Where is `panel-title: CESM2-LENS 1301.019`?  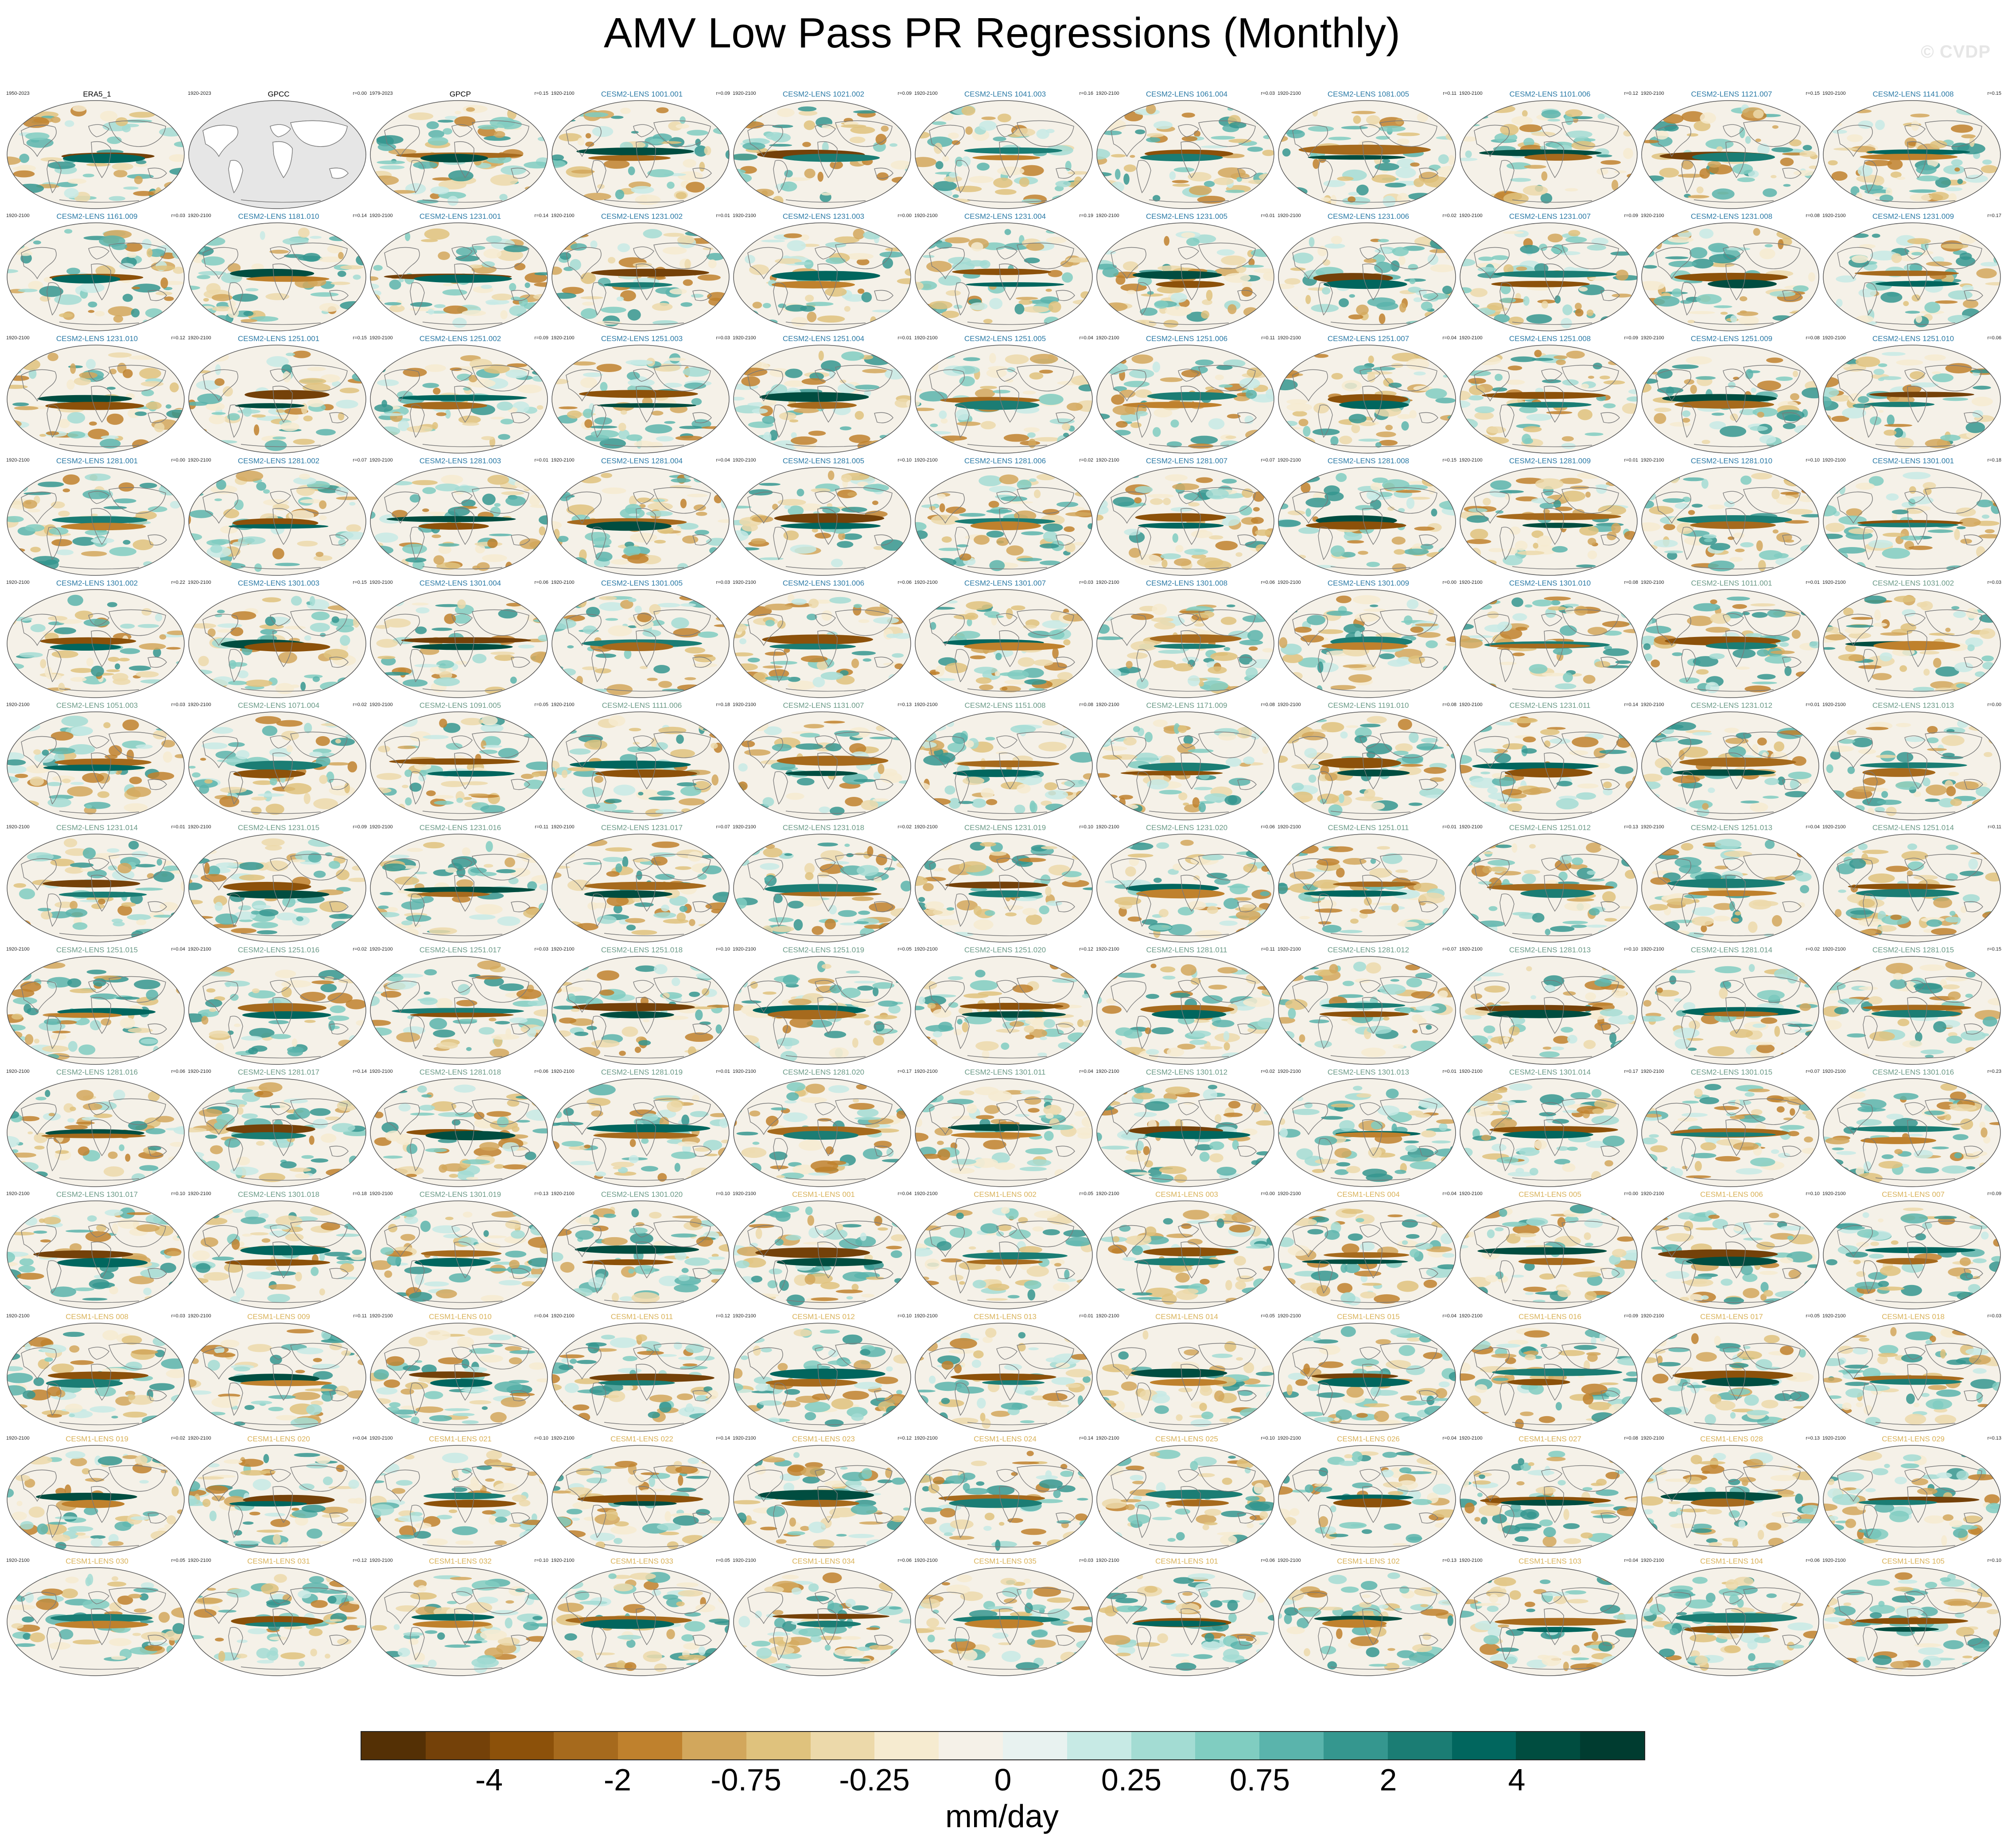
panel-title: CESM2-LENS 1301.019 is located at coordinates (460, 1194).